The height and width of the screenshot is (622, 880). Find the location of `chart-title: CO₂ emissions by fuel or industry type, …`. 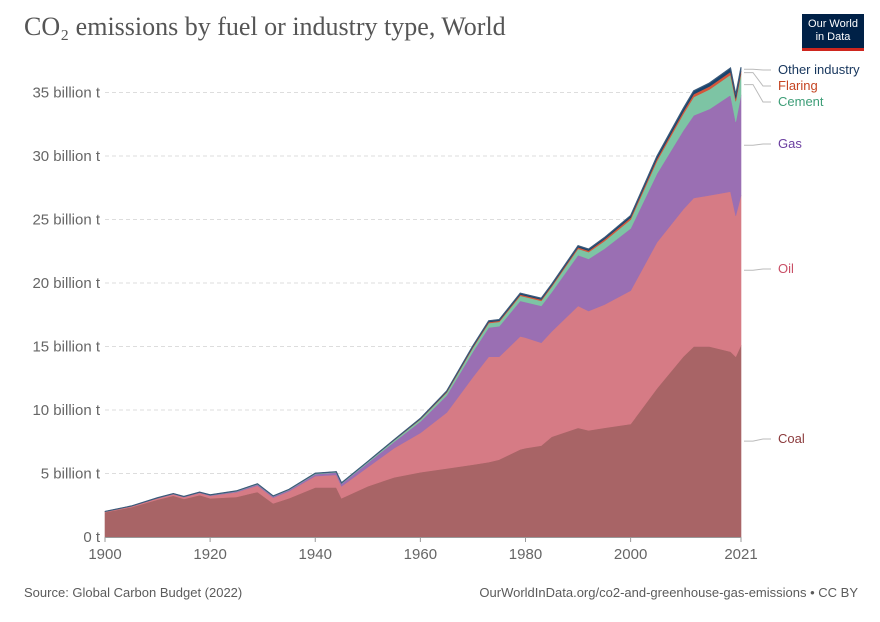

chart-title: CO₂ emissions by fuel or industry type, … is located at coordinates (265, 26).